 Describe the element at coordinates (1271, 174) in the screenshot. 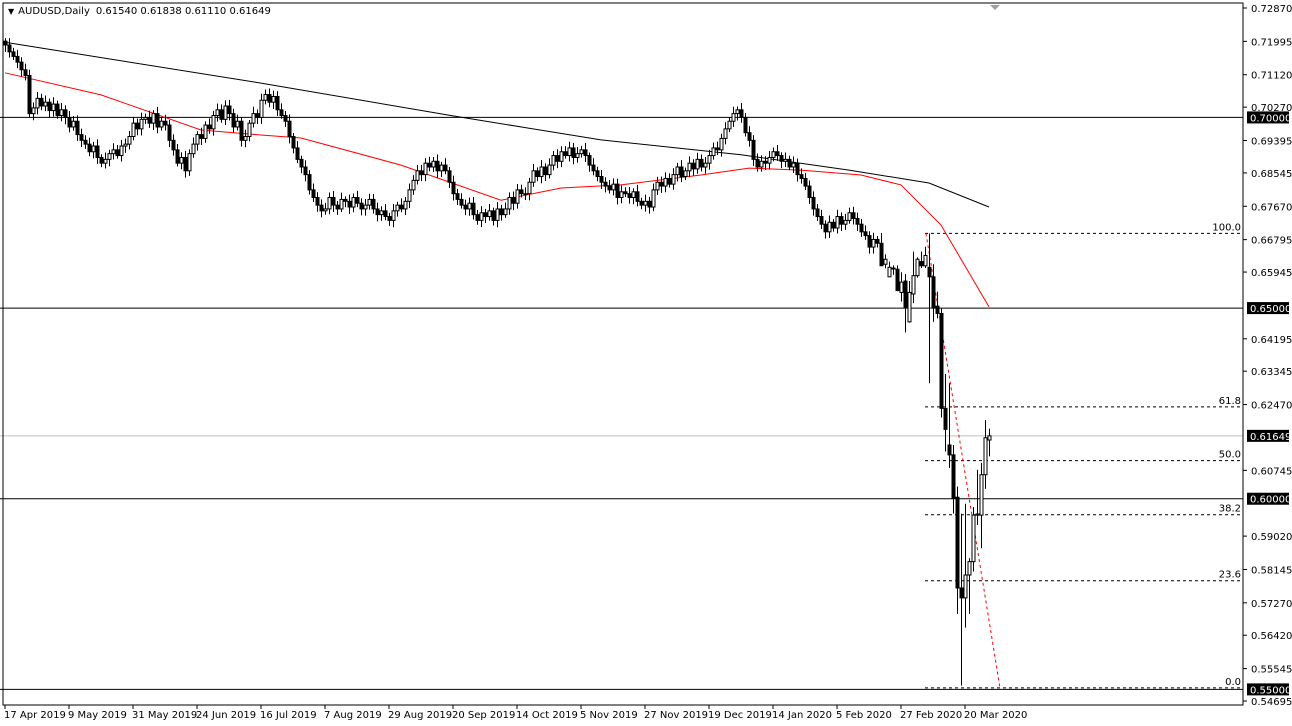

I see `price-tick-label: 0.68545` at that location.